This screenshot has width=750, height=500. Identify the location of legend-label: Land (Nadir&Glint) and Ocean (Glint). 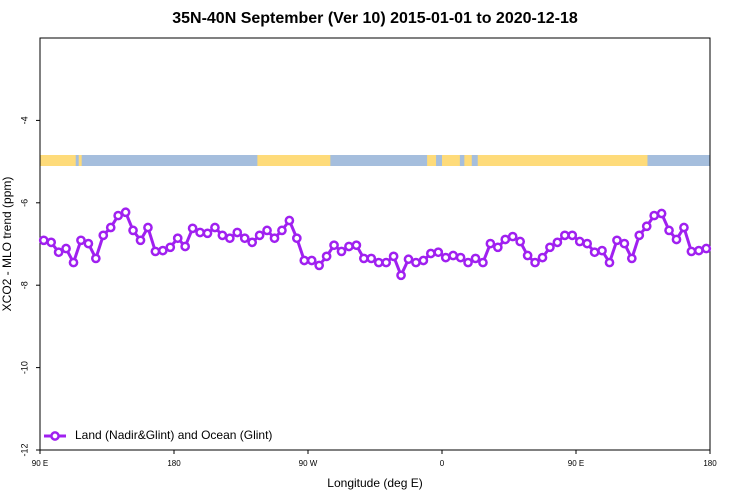
(173, 435).